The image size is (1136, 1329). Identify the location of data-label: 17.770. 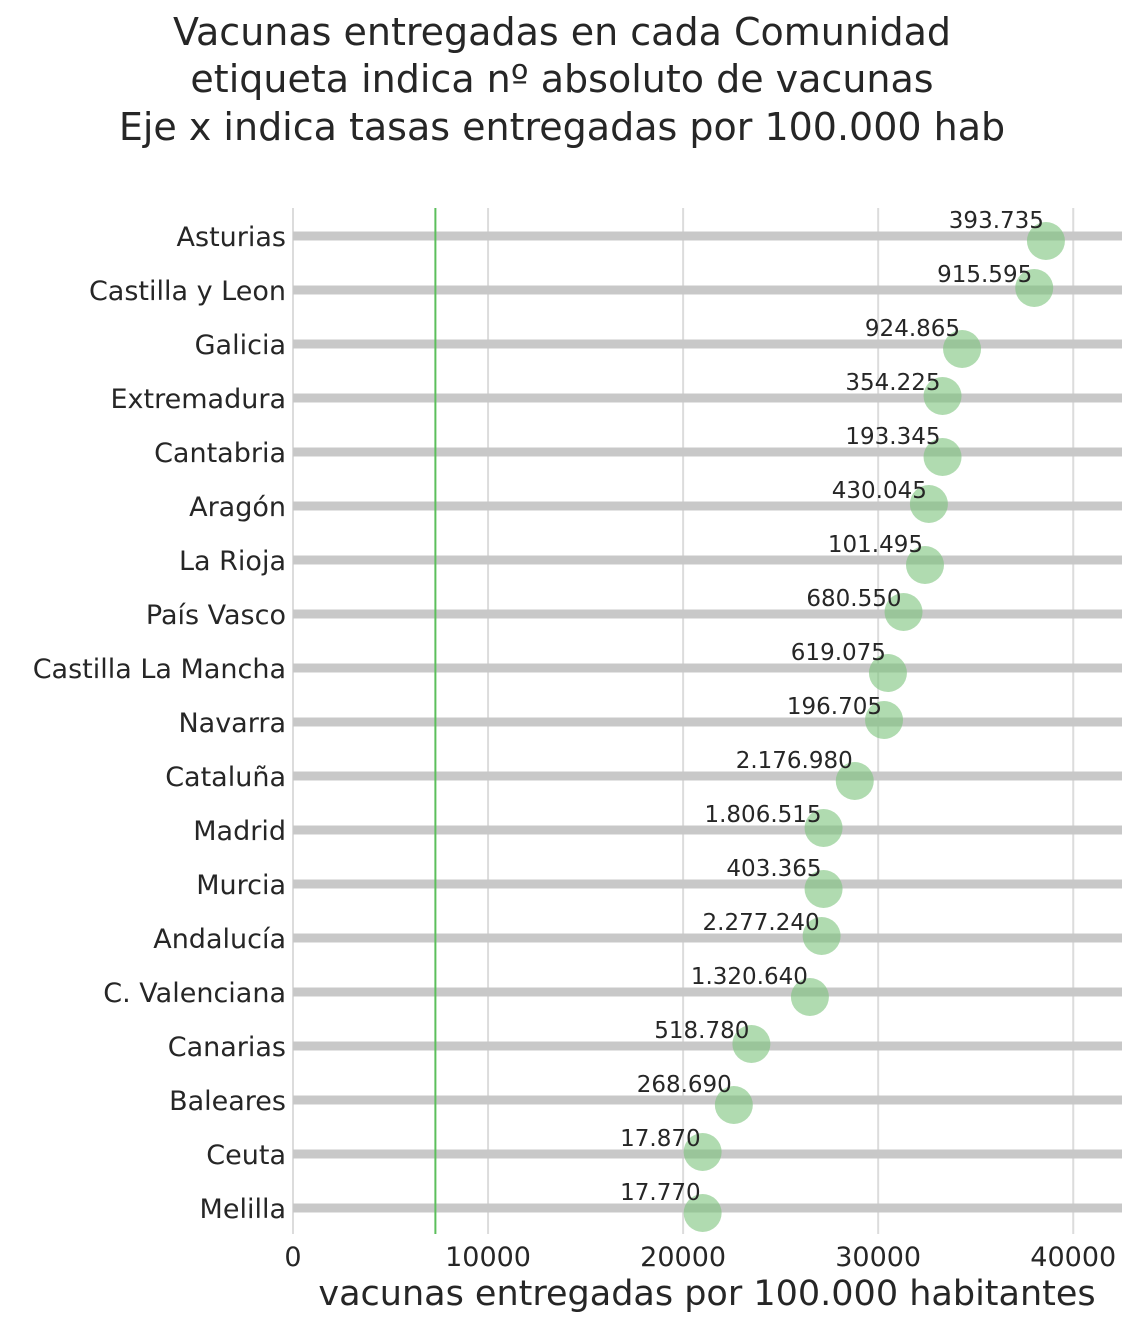
(660, 1193).